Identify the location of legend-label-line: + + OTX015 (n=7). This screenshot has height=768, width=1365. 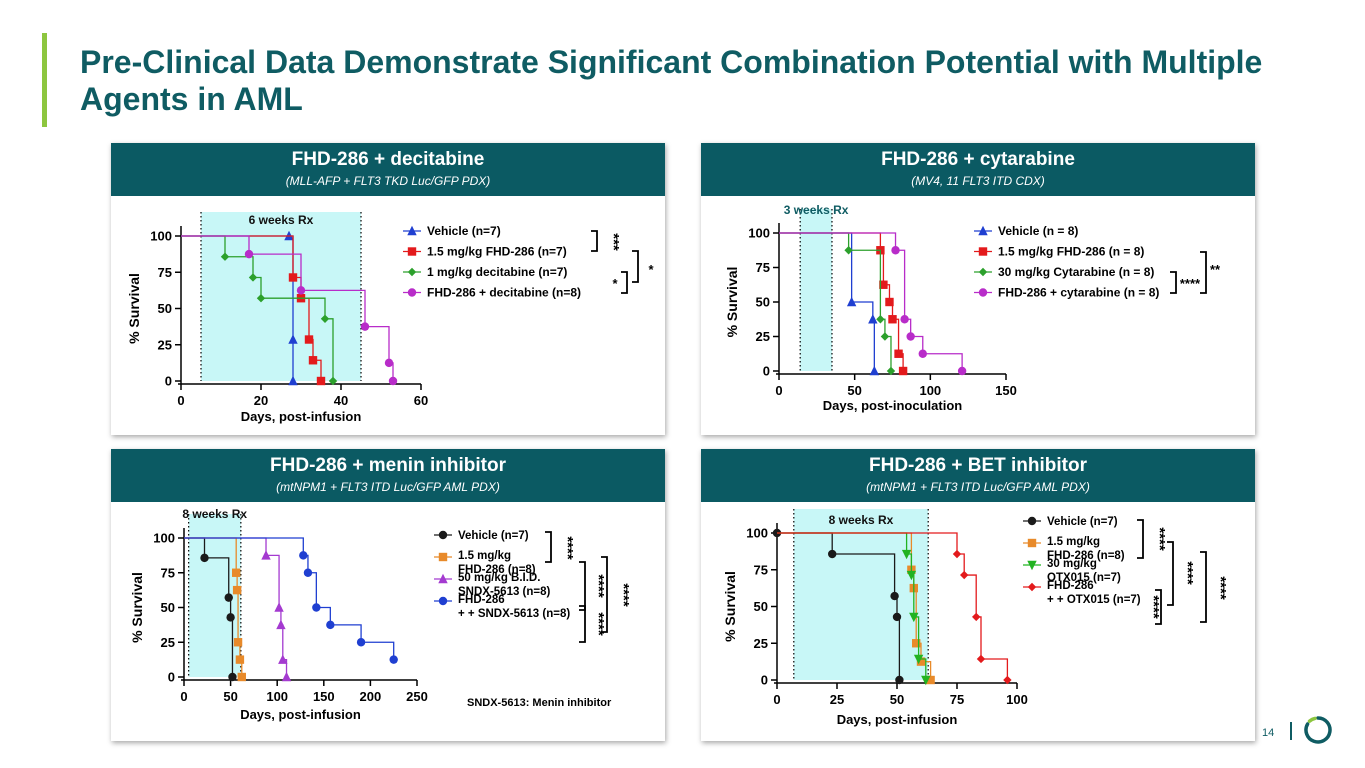
(1094, 600).